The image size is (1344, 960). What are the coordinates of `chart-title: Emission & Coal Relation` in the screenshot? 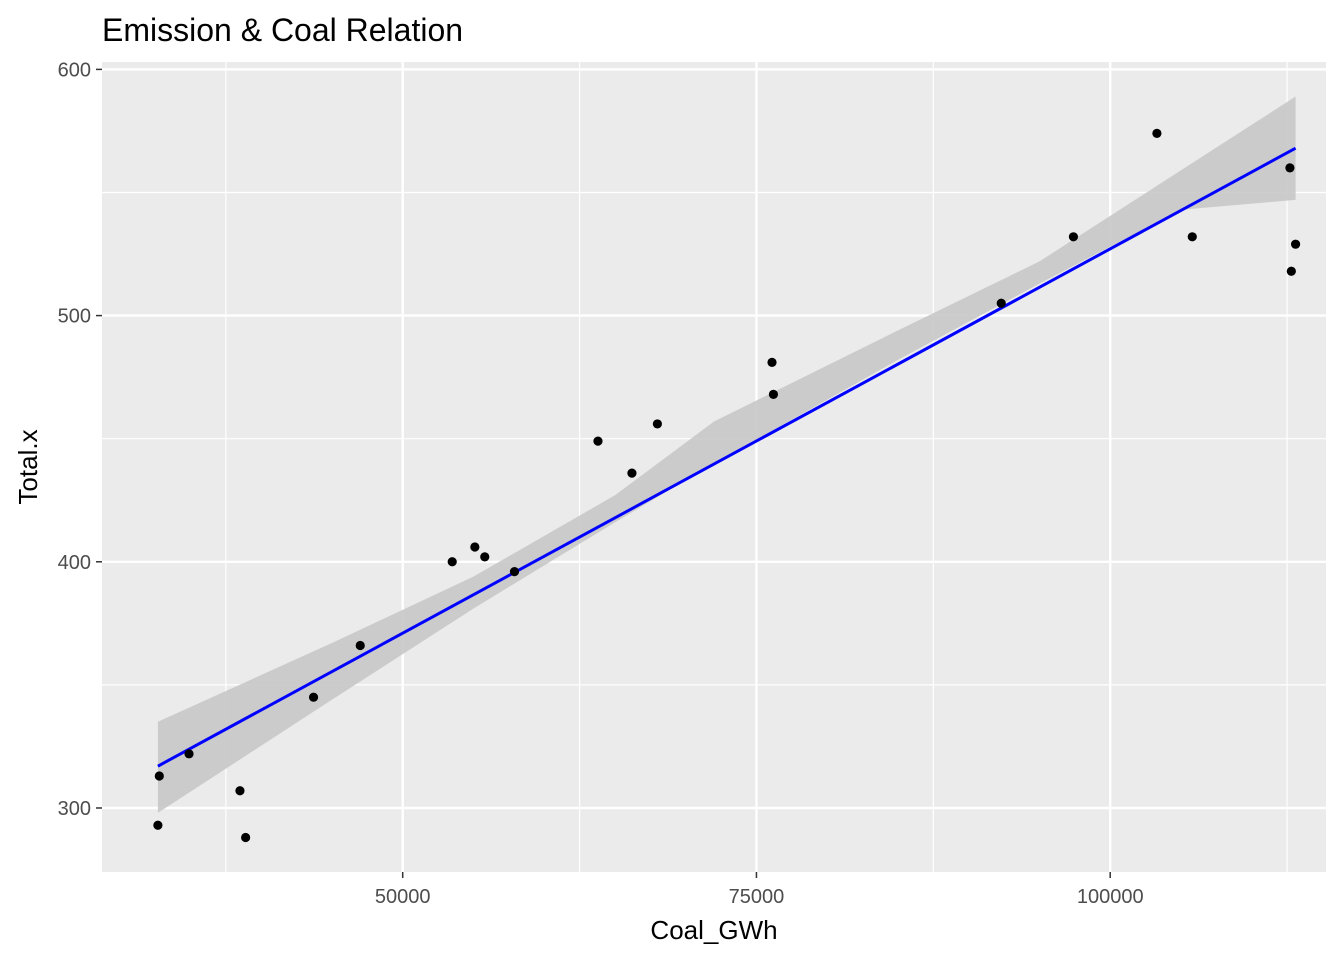 It's located at (282, 30).